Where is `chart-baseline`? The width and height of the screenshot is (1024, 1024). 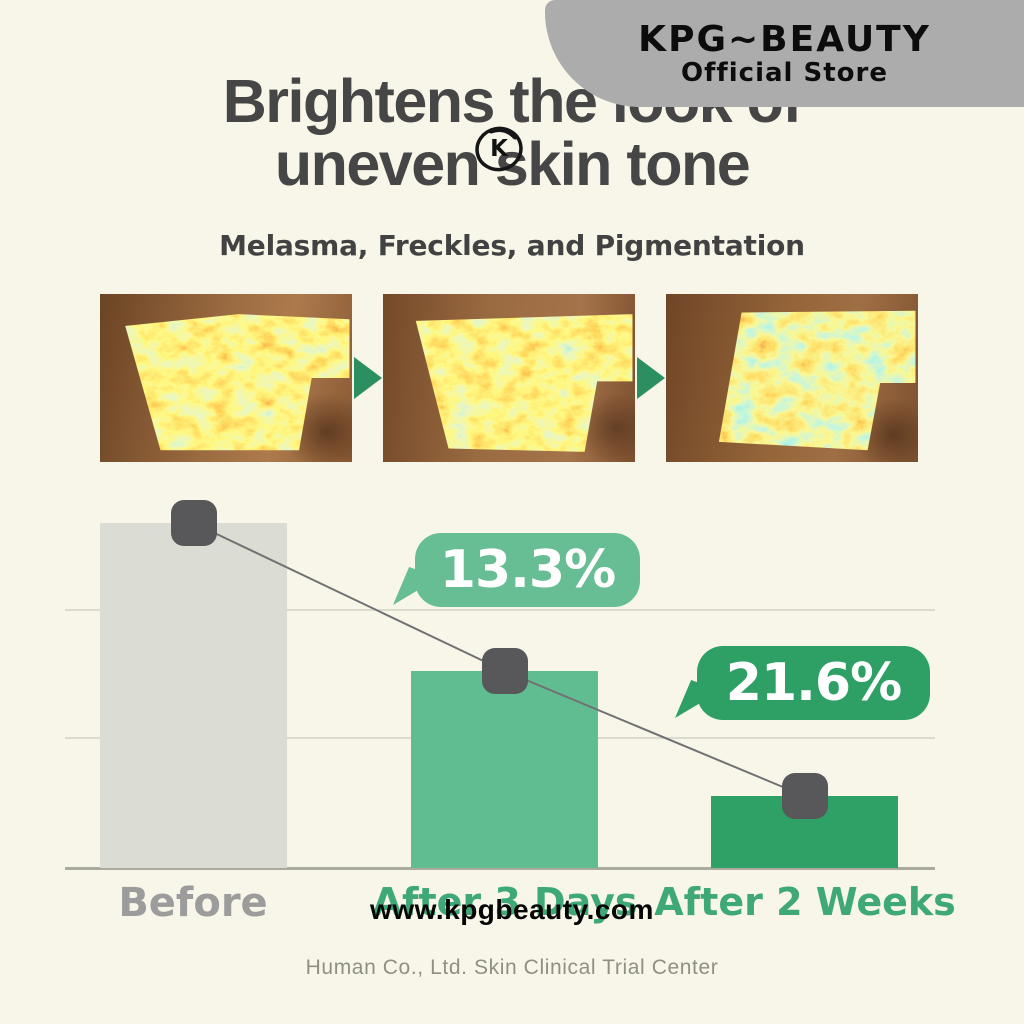
chart-baseline is located at coordinates (500, 868).